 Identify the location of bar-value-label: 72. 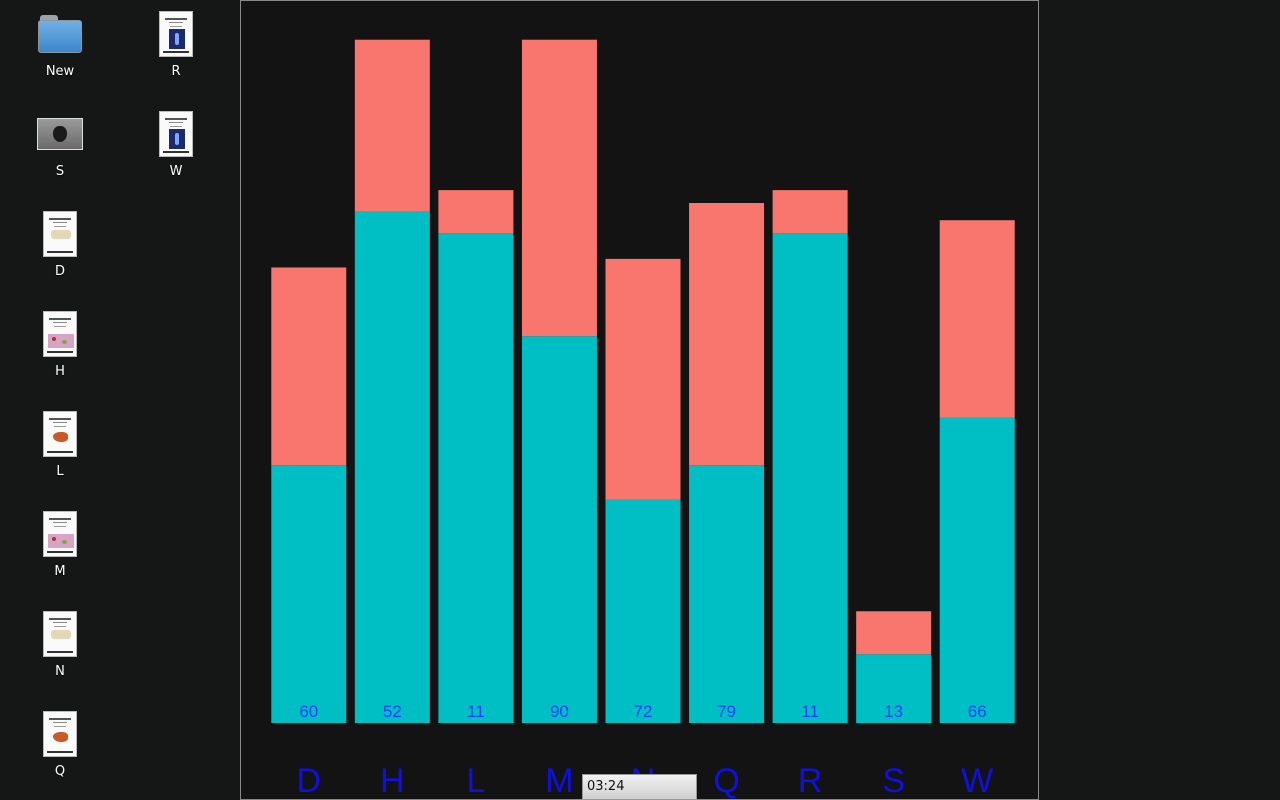
(643, 711).